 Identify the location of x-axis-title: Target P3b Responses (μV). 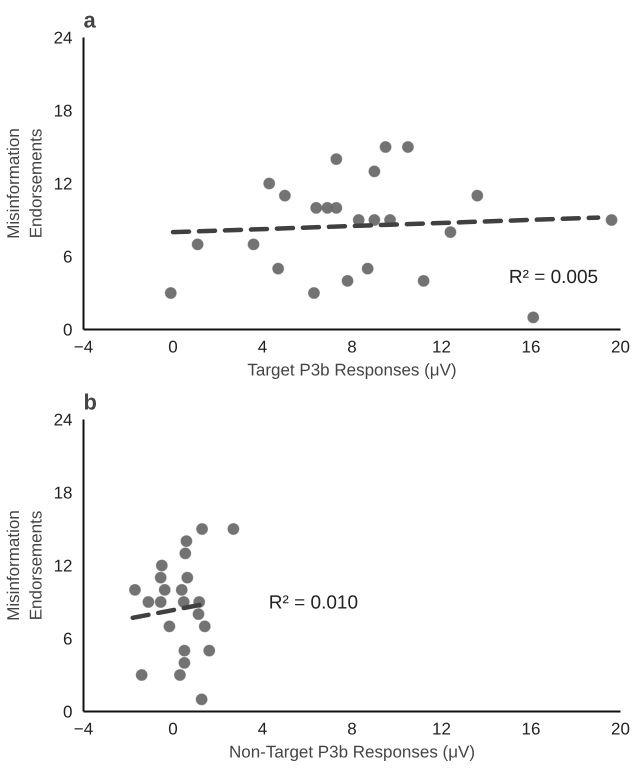
(352, 370).